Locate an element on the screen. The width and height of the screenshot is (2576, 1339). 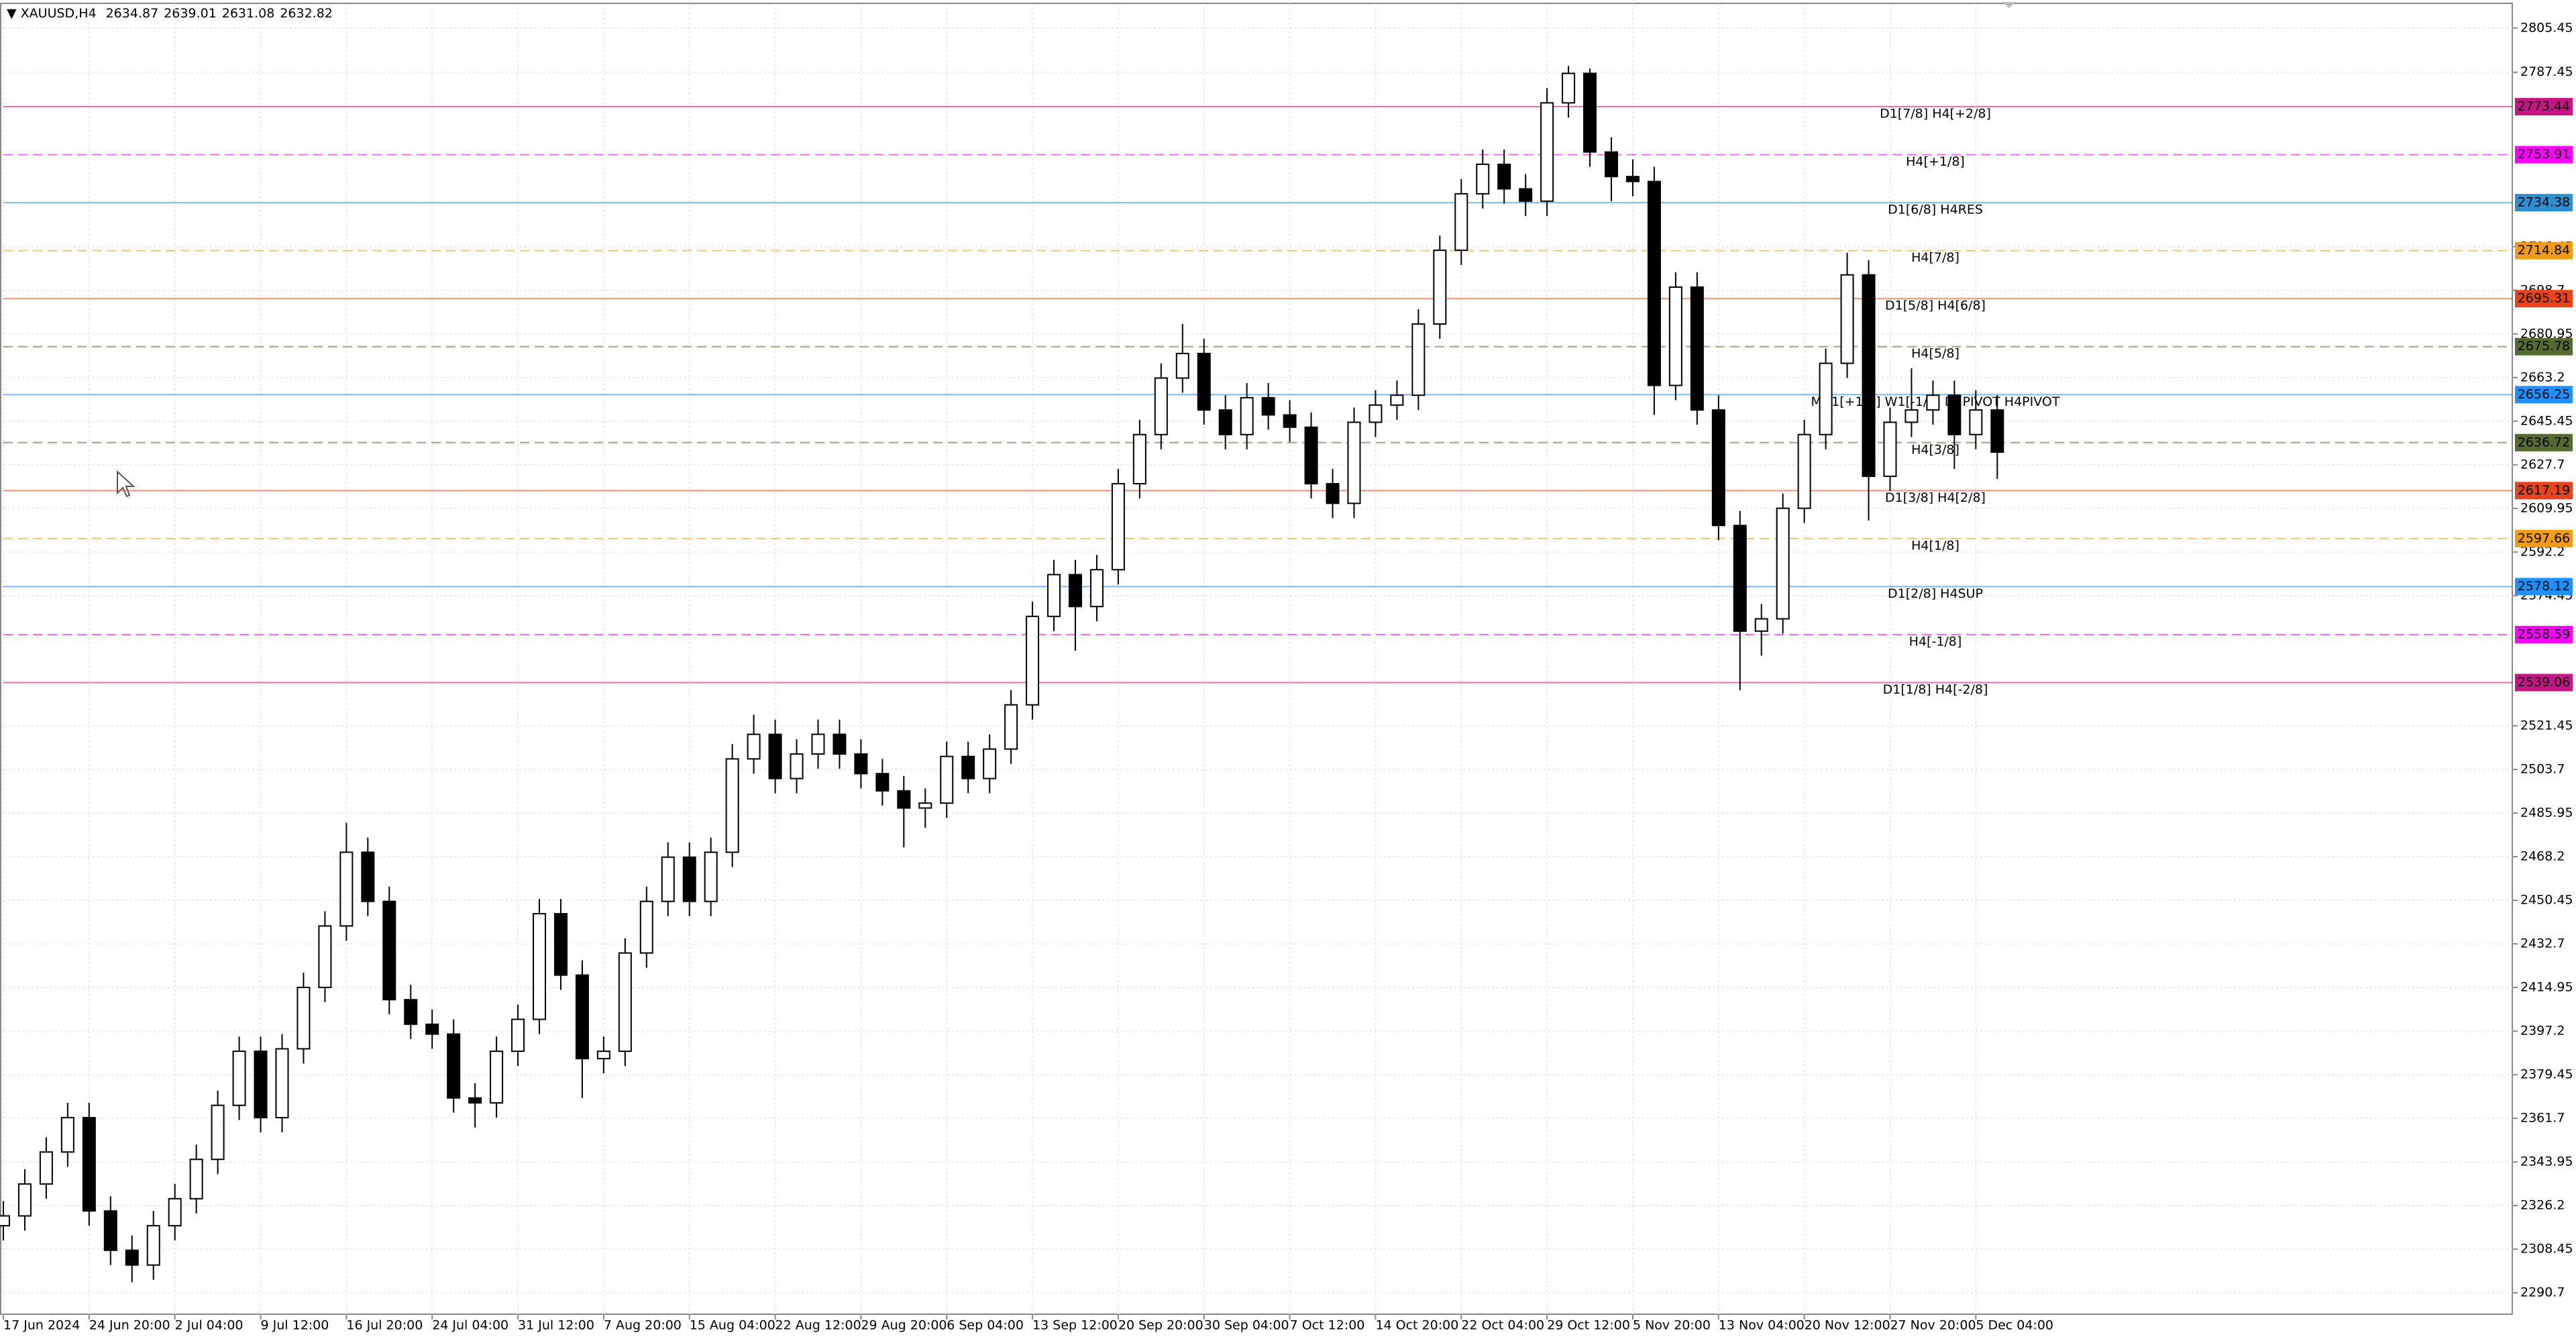
price-box-label: 2695.31 is located at coordinates (2544, 298).